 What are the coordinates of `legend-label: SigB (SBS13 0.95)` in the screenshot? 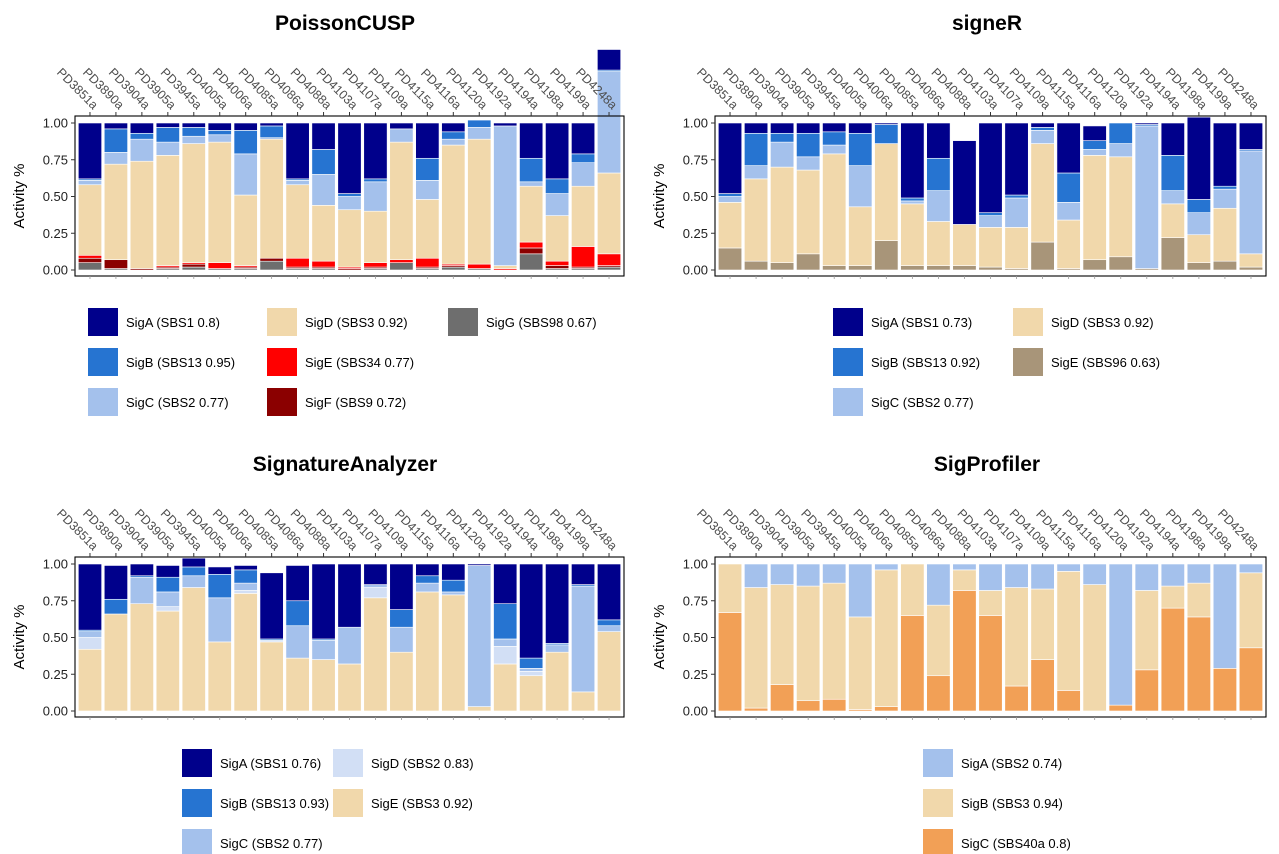 It's located at (180, 362).